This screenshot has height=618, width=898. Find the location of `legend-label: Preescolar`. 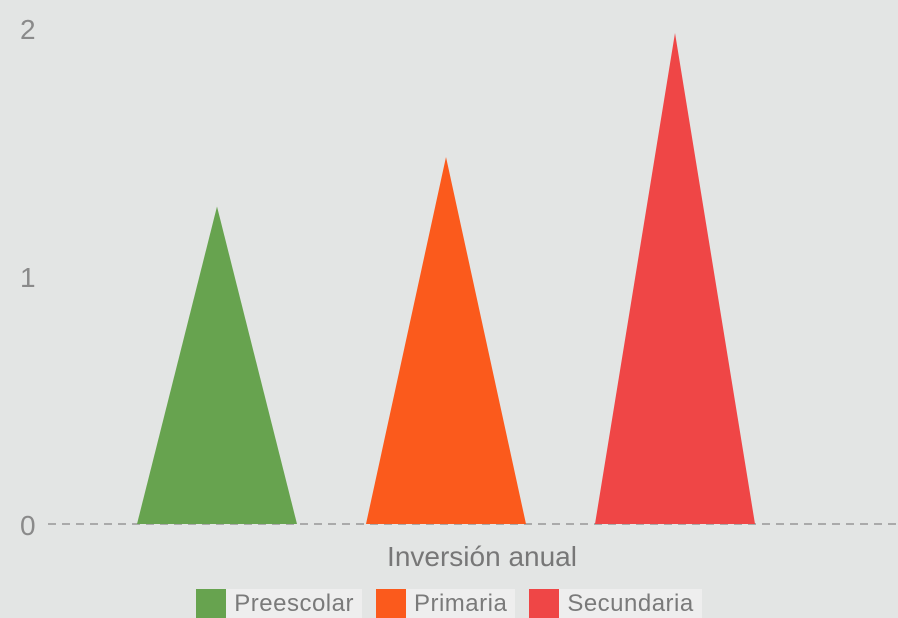

legend-label: Preescolar is located at coordinates (294, 603).